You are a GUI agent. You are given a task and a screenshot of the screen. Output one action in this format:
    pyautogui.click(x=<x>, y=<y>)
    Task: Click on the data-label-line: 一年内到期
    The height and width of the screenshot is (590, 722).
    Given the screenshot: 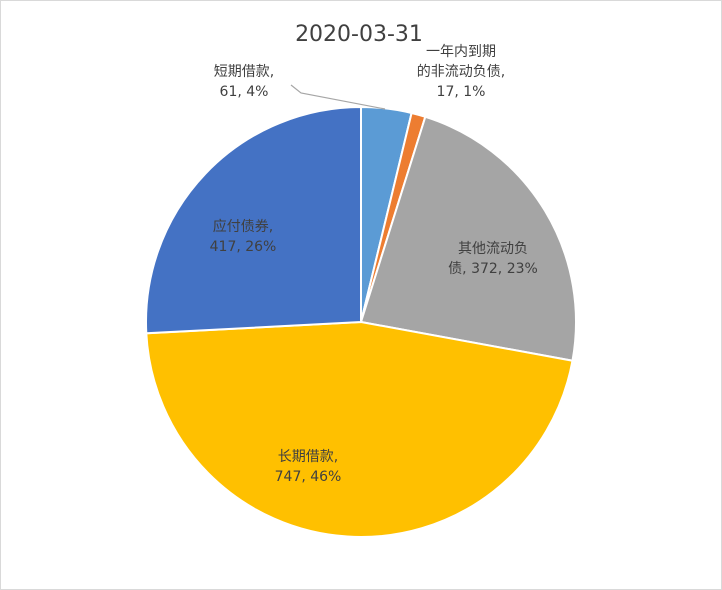 What is the action you would take?
    pyautogui.click(x=461, y=52)
    